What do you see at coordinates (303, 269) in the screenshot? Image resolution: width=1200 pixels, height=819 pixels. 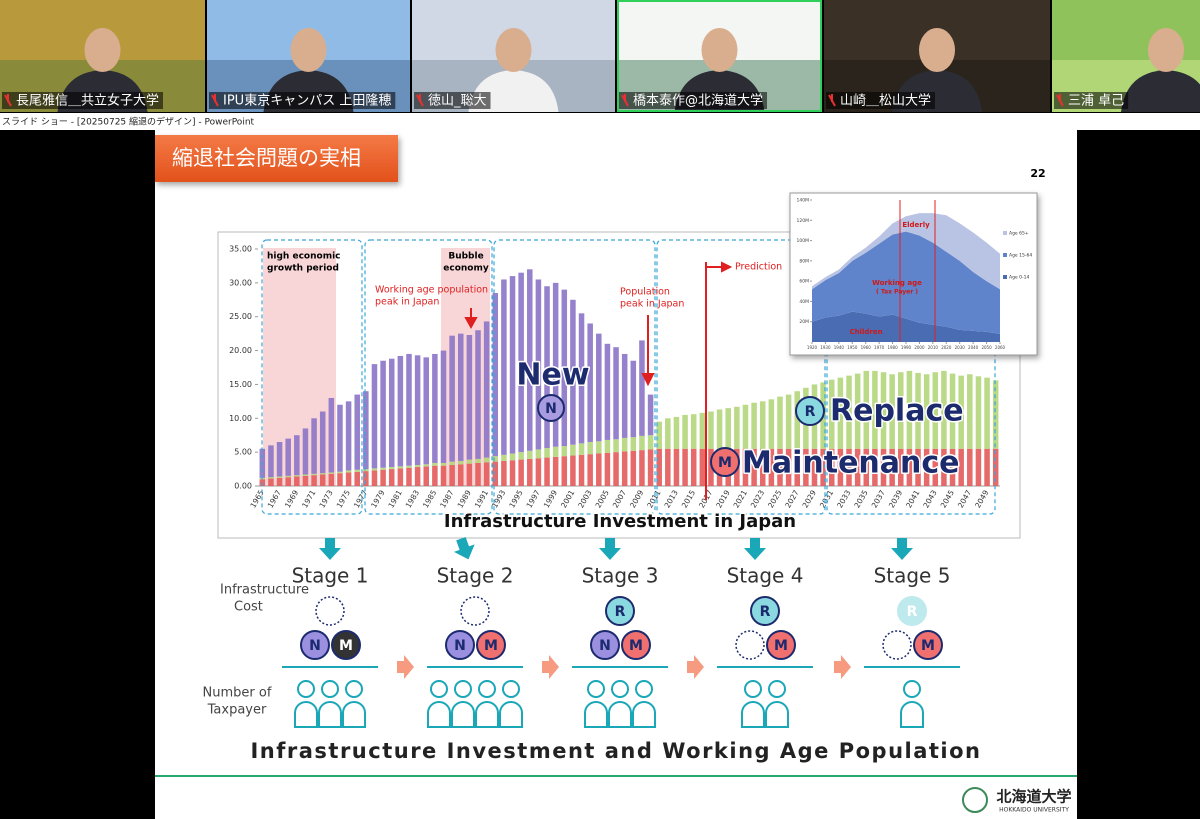 I see `annotation: growth period` at bounding box center [303, 269].